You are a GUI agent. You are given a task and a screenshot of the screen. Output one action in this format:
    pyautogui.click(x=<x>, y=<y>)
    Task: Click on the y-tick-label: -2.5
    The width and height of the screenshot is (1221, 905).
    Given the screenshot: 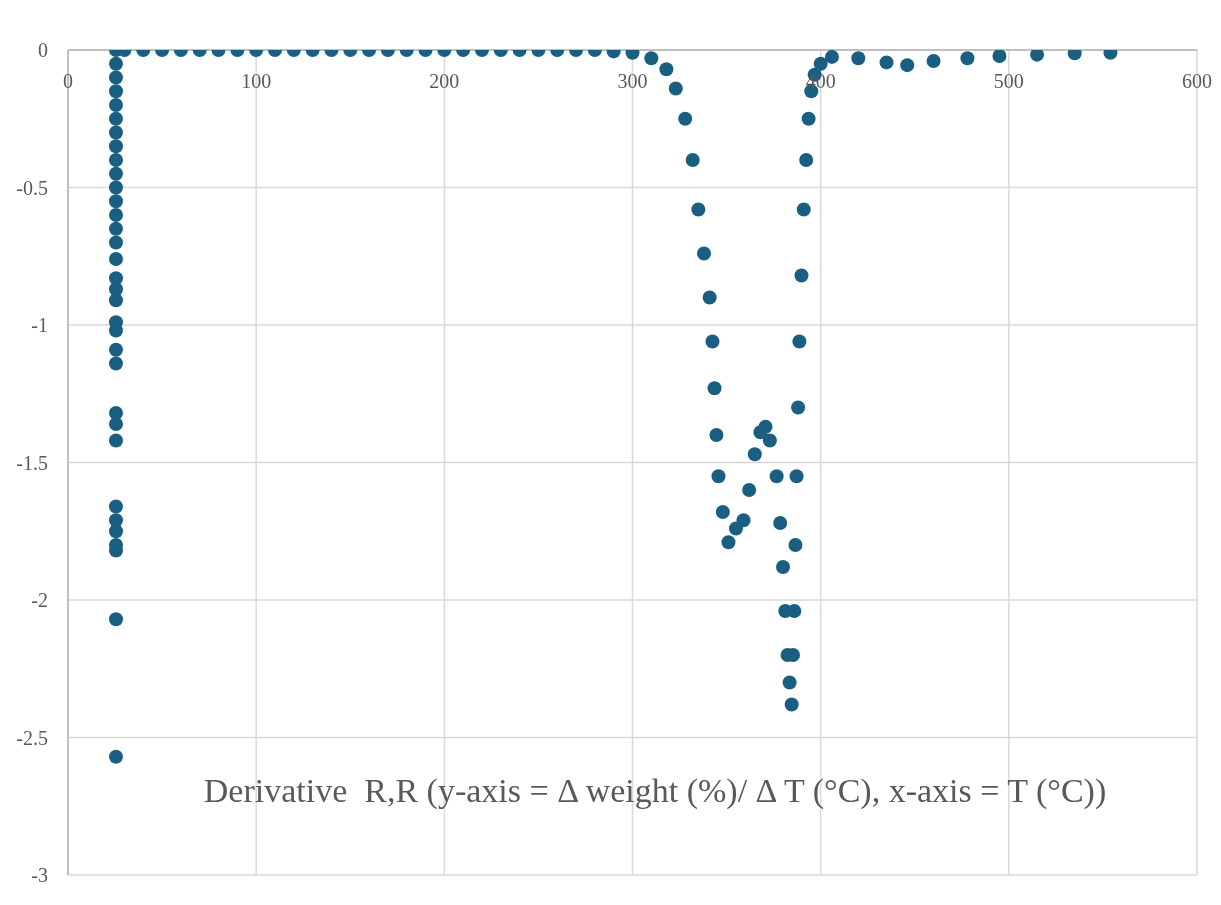 What is the action you would take?
    pyautogui.click(x=32, y=737)
    